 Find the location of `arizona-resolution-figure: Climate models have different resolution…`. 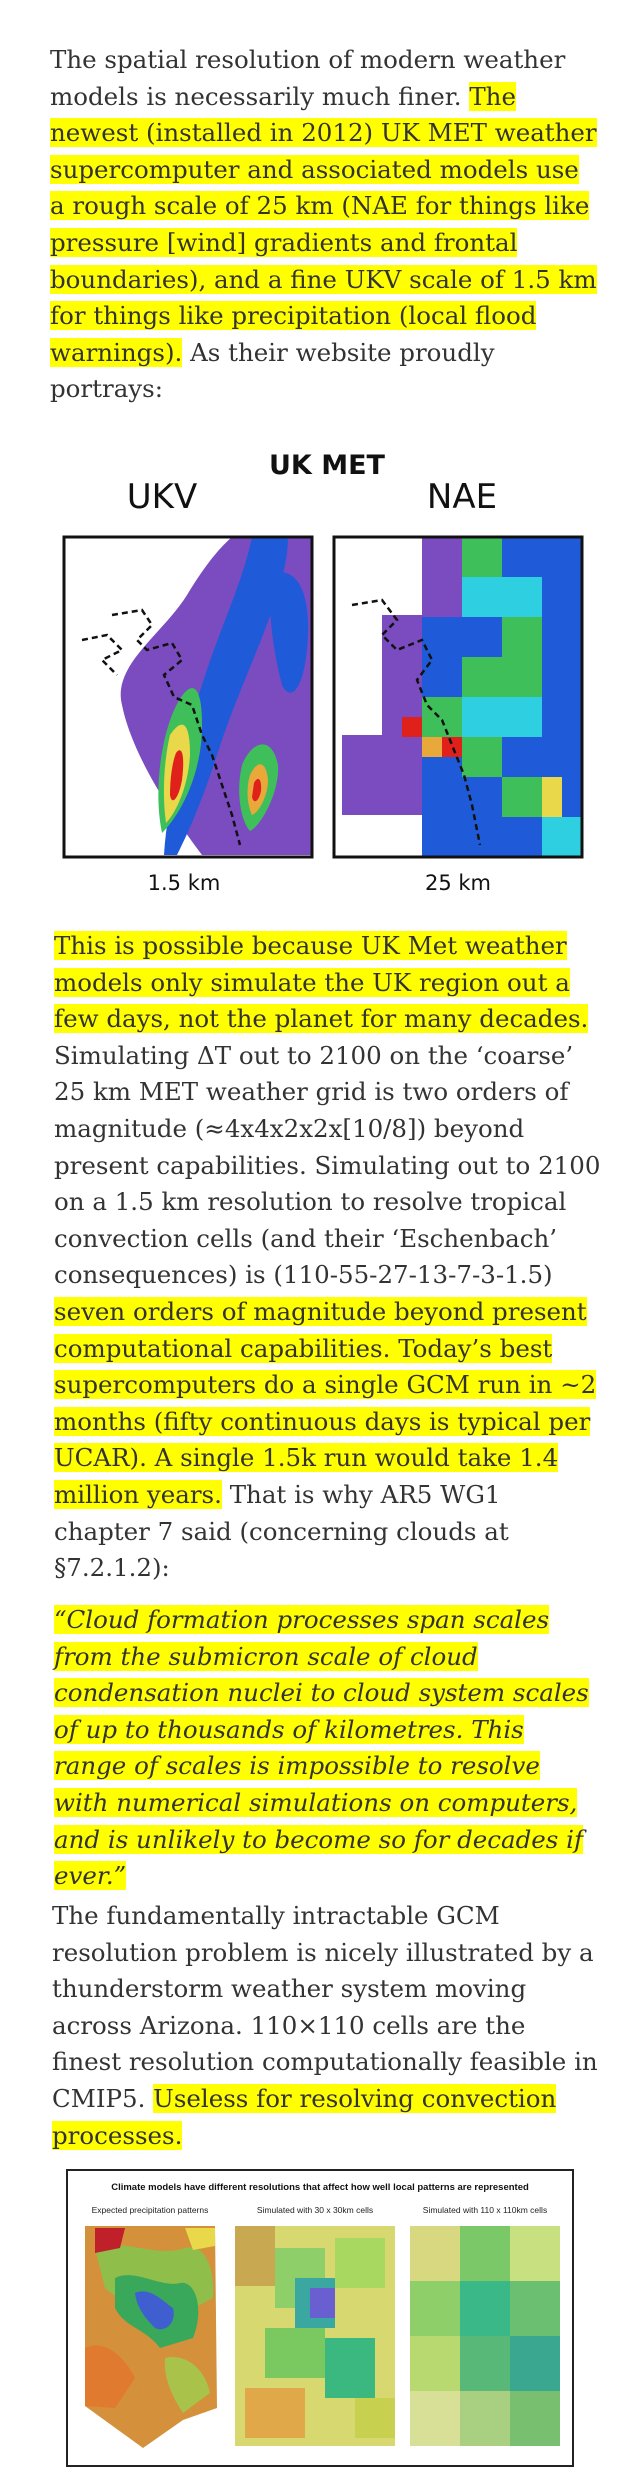

arizona-resolution-figure: Climate models have different resolution… is located at coordinates (320, 2318).